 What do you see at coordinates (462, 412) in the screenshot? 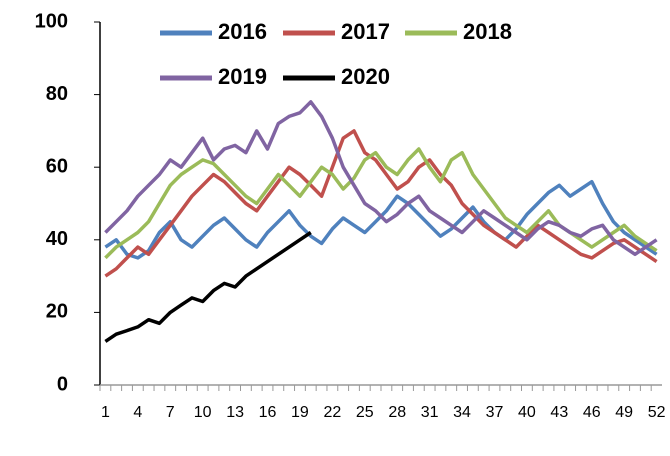
I see `x-tick-label: 34` at bounding box center [462, 412].